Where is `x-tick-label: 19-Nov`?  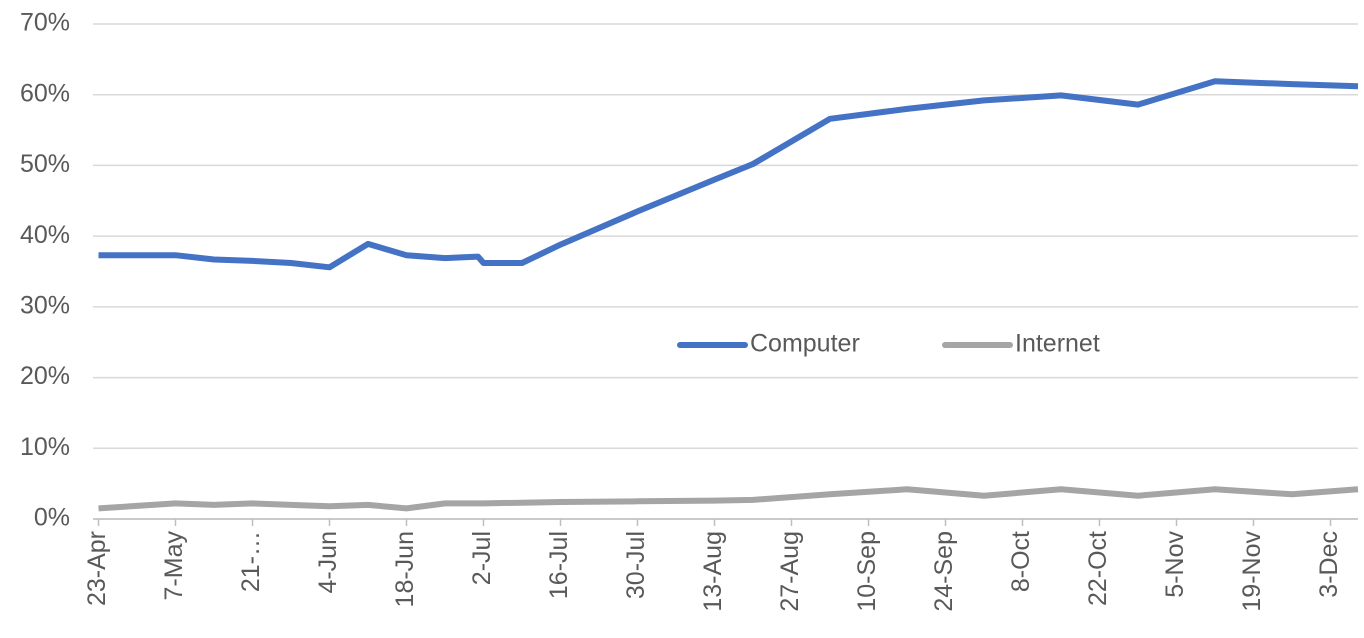 x-tick-label: 19-Nov is located at coordinates (1252, 571).